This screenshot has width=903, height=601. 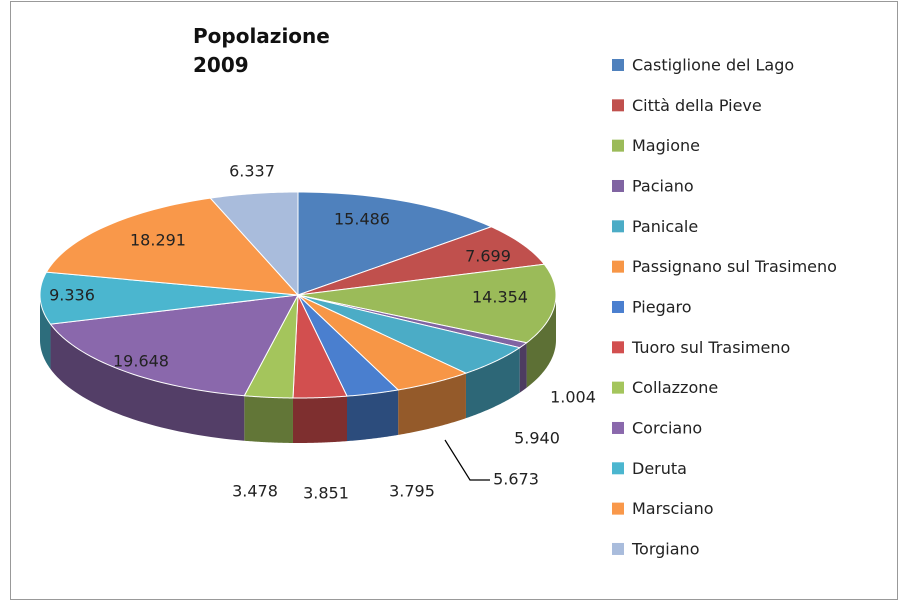 What do you see at coordinates (713, 65) in the screenshot?
I see `legend-label: Castiglione del Lago` at bounding box center [713, 65].